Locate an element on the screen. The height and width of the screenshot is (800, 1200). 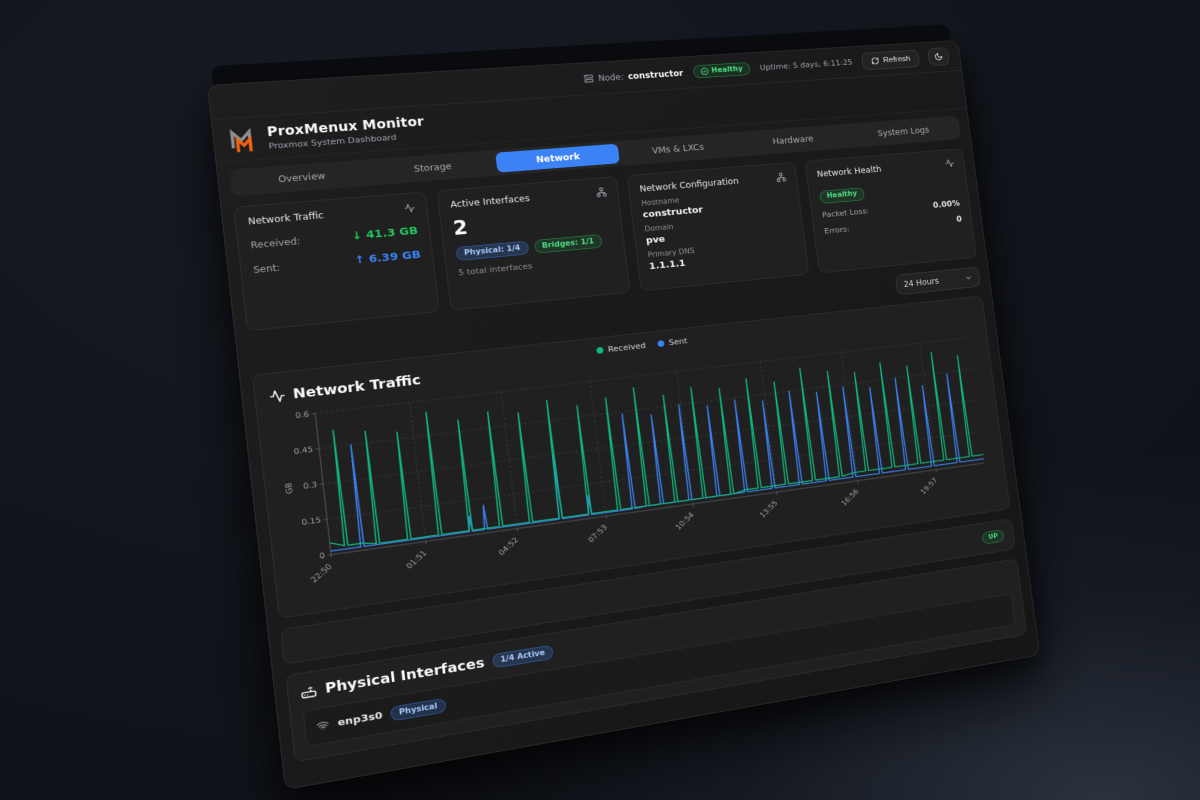
uptime-text: Uptime: 5 days, 6:11:25 is located at coordinates (806, 65).